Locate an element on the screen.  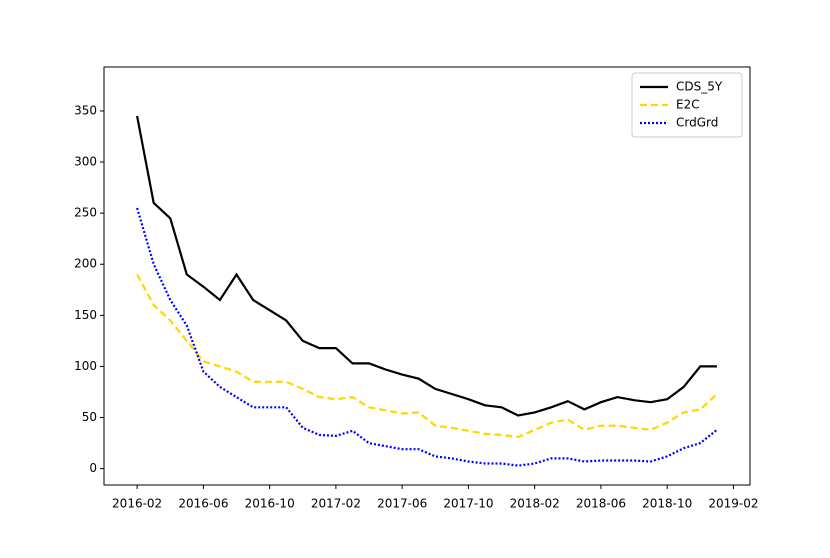
y-tick-label: 250 is located at coordinates (85, 213).